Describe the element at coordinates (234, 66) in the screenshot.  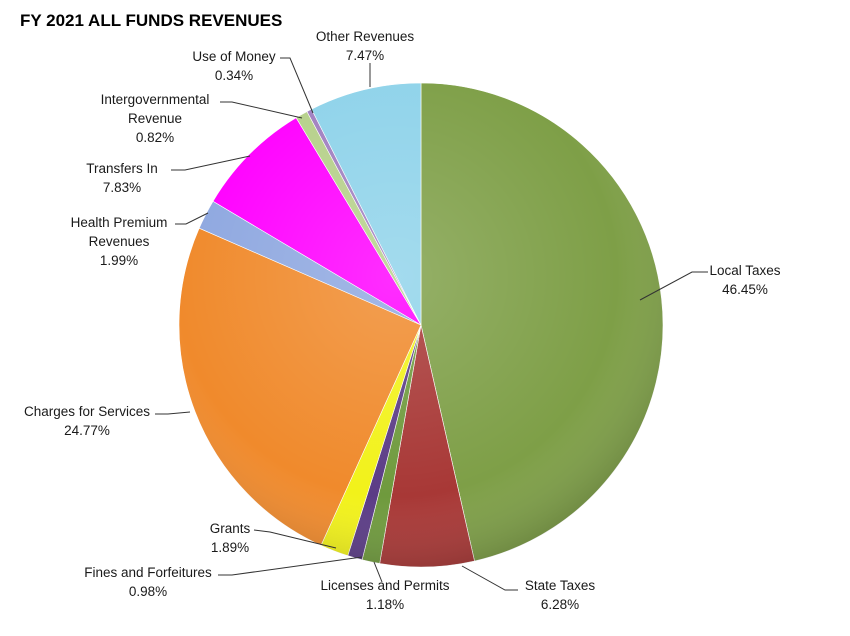
I see `slice-label-use-of-money: Use of Money 0.34%` at that location.